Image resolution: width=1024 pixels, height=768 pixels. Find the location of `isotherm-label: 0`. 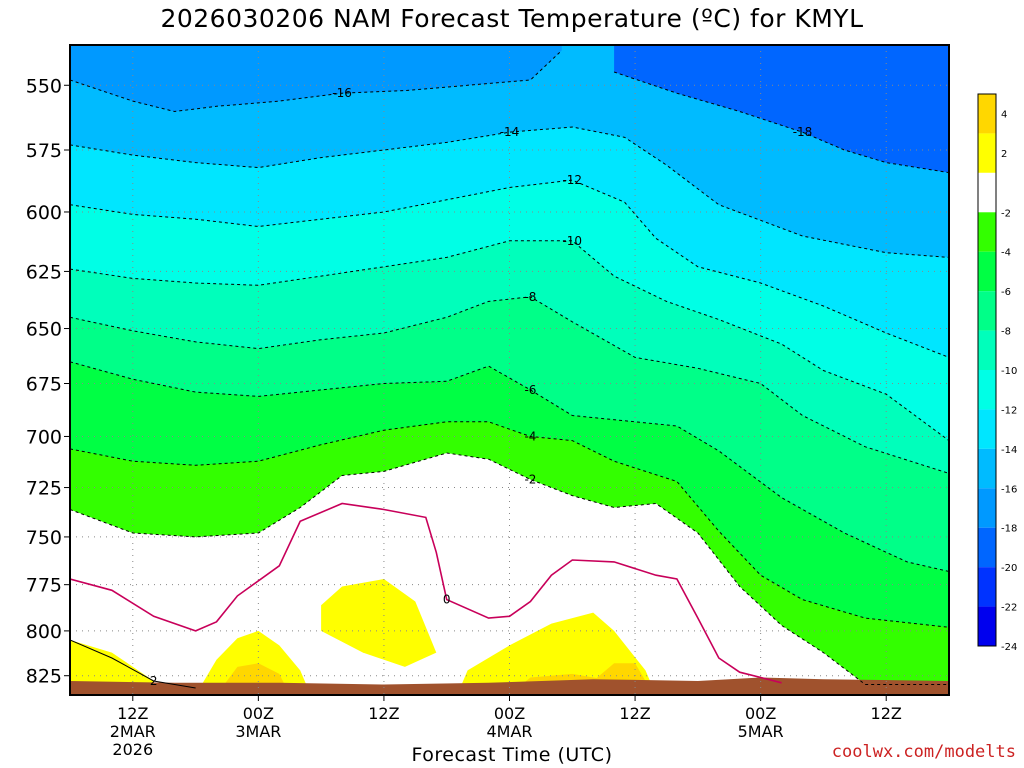

isotherm-label: 0 is located at coordinates (447, 600).